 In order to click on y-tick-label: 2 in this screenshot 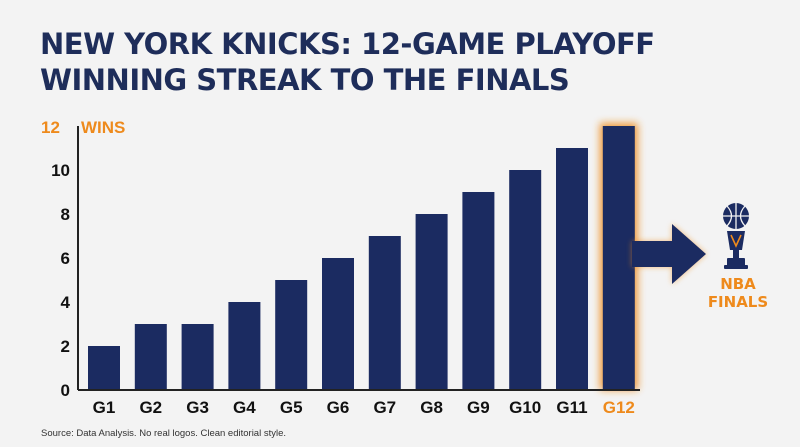, I will do `click(65, 346)`.